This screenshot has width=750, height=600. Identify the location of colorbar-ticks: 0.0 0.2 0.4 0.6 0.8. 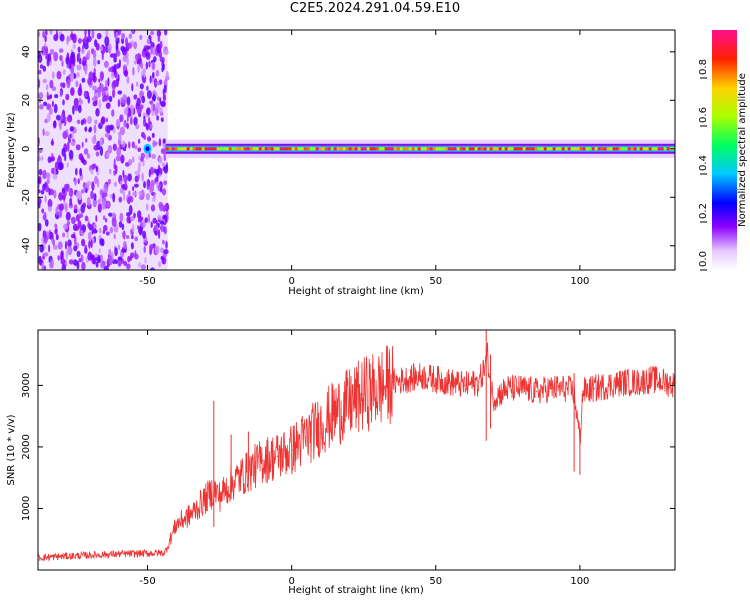
(703, 165).